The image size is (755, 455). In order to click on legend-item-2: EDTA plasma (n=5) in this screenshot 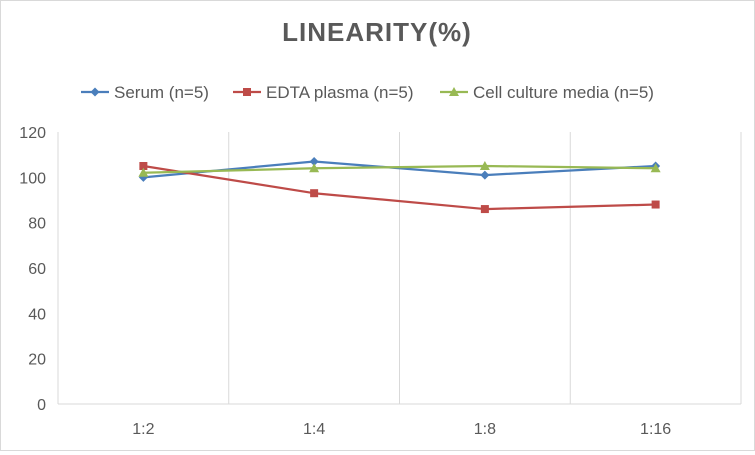, I will do `click(323, 92)`.